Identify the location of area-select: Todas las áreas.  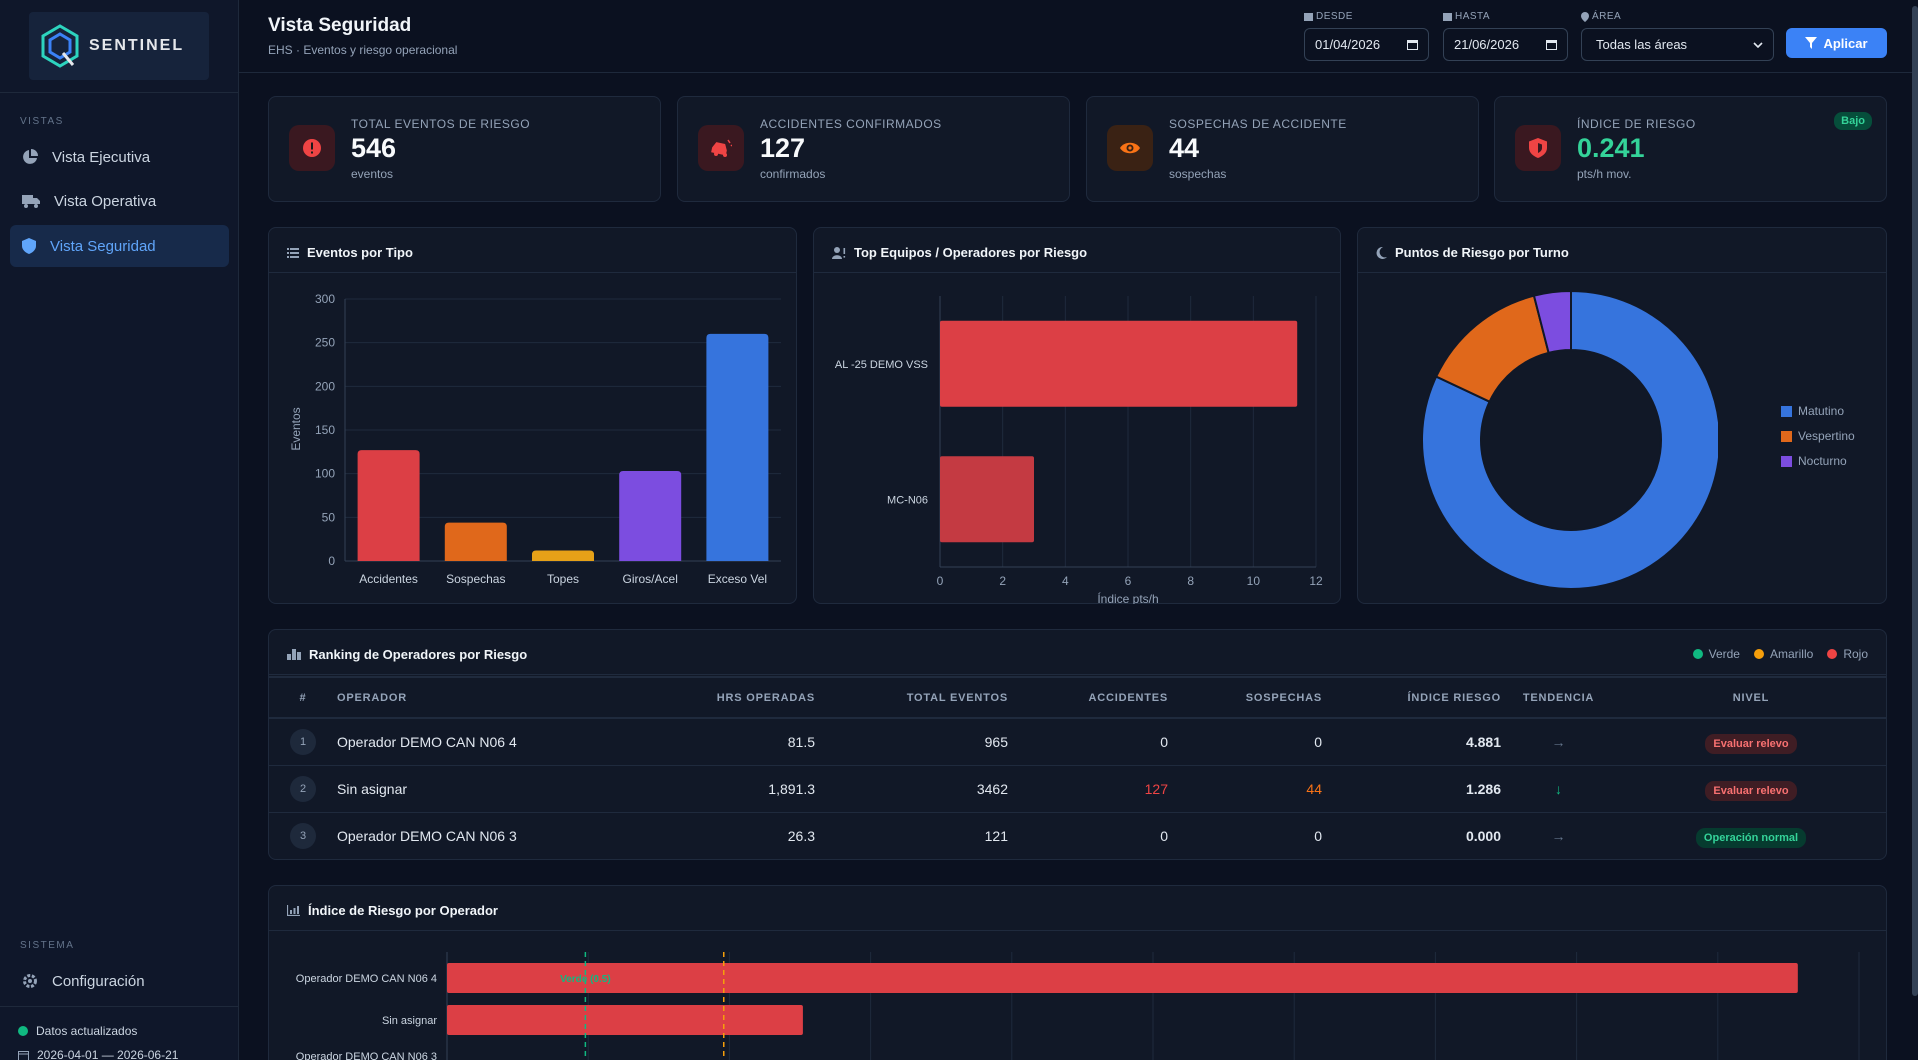
(1677, 44).